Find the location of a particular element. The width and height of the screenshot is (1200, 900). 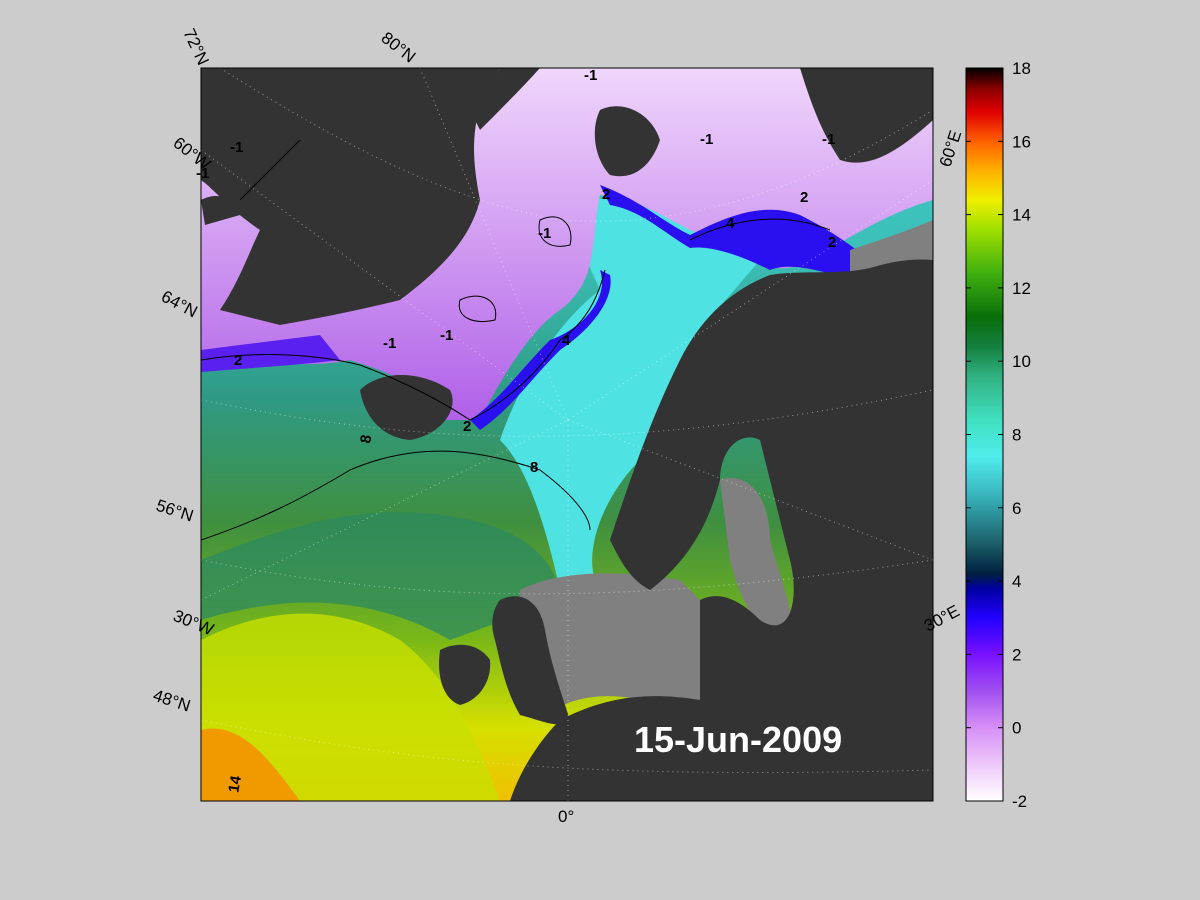

polar-front-east is located at coordinates (740, 232).